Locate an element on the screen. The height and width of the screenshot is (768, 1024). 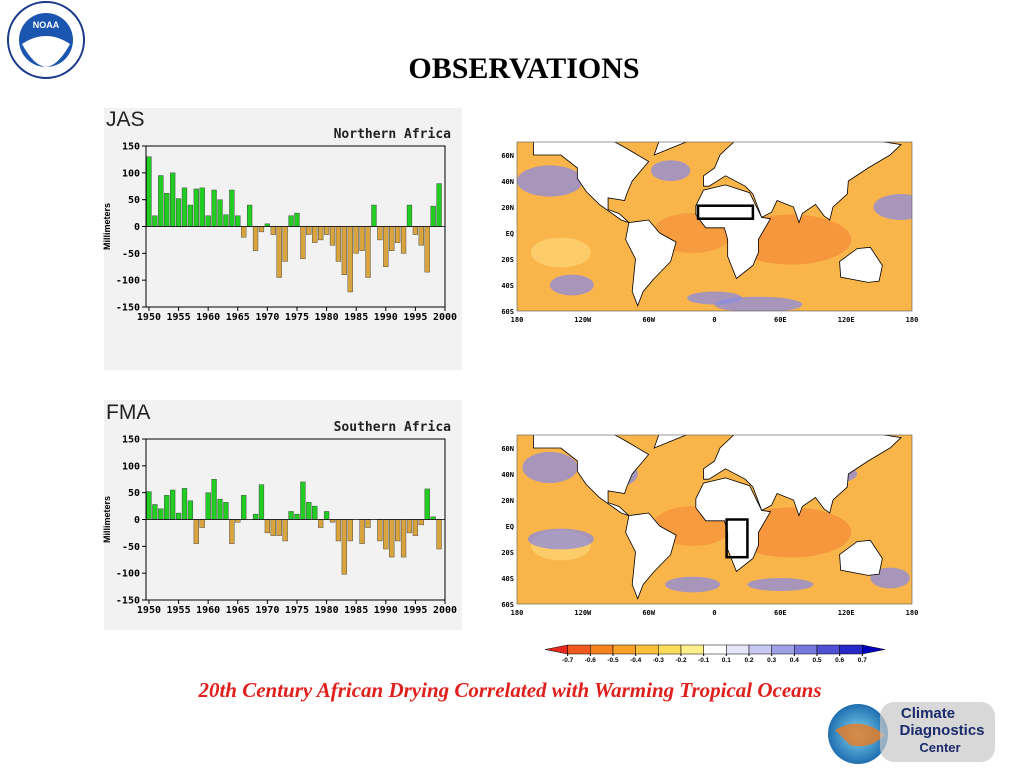
panel-bg is located at coordinates (283, 515).